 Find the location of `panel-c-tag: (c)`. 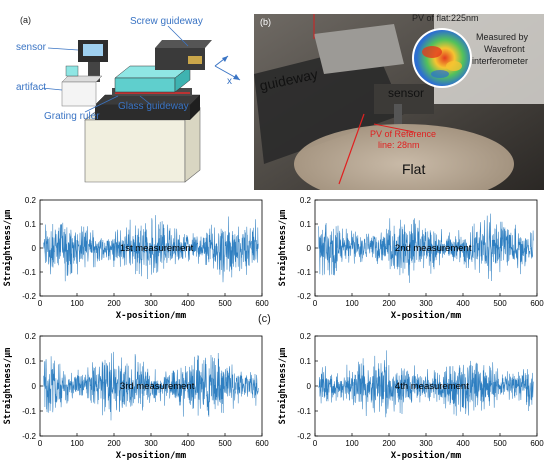

panel-c-tag: (c) is located at coordinates (264, 319).